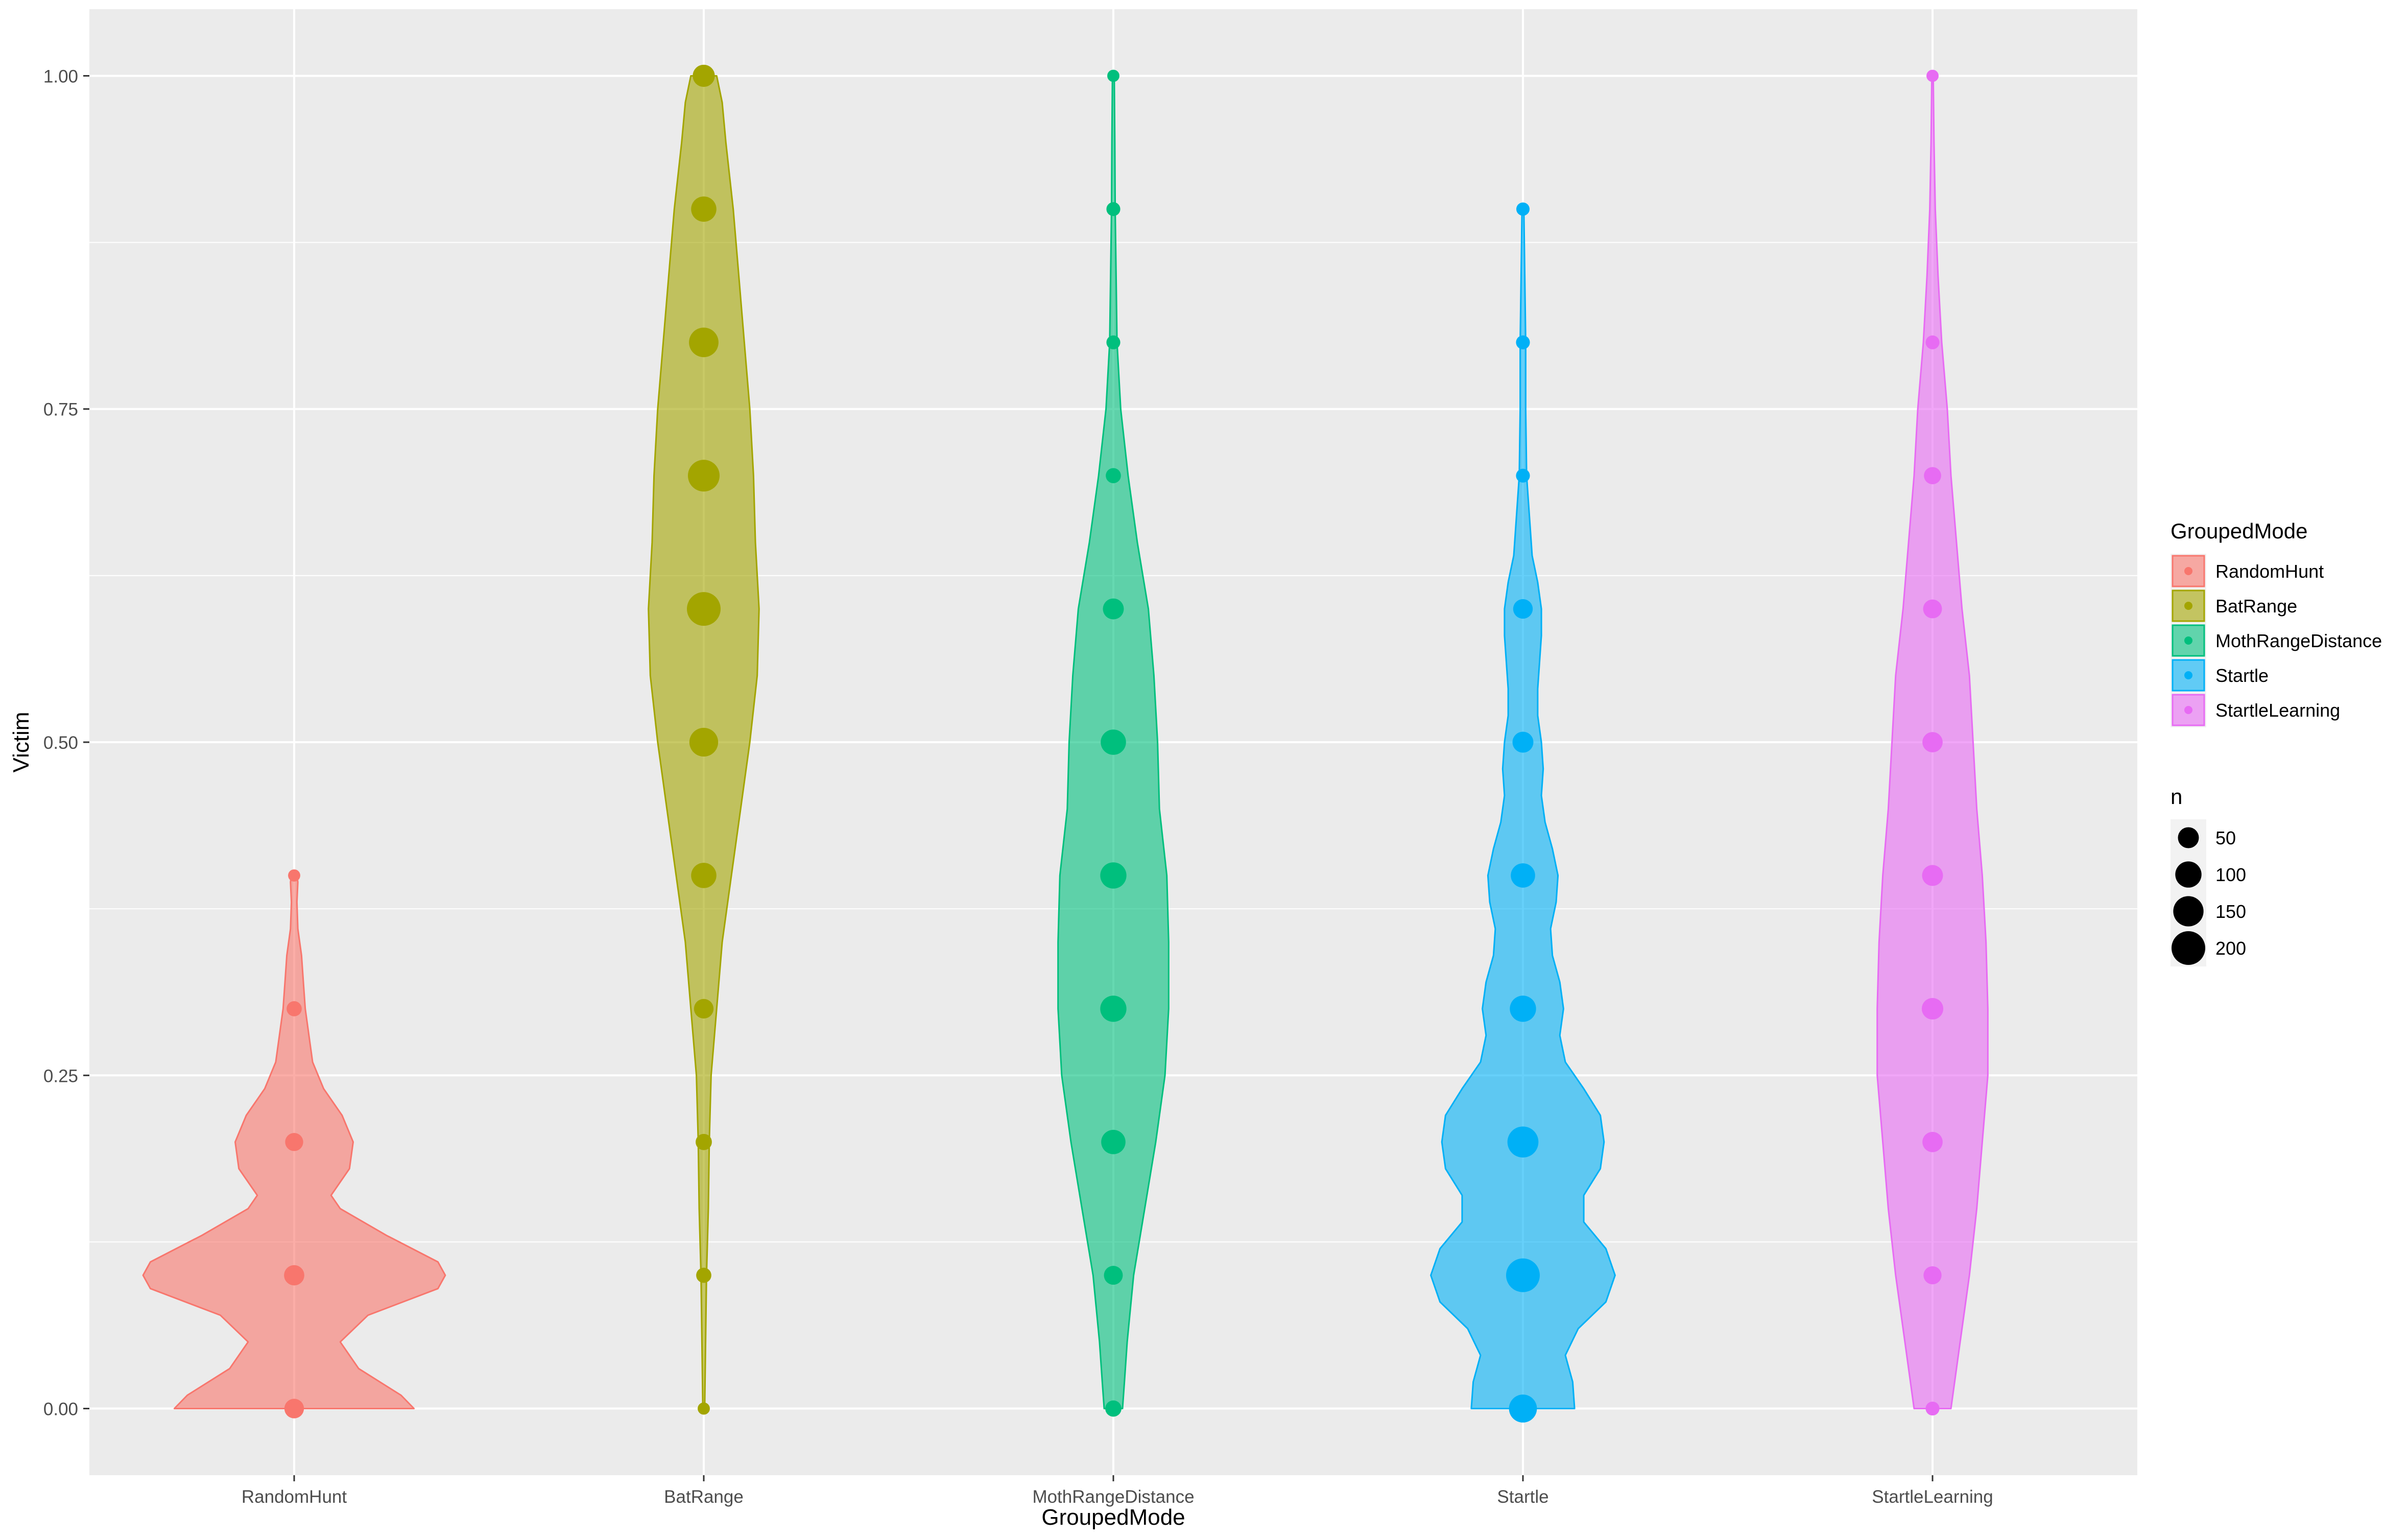 The height and width of the screenshot is (1537, 2408). Describe the element at coordinates (60, 410) in the screenshot. I see `y-tick-label: 0.75` at that location.